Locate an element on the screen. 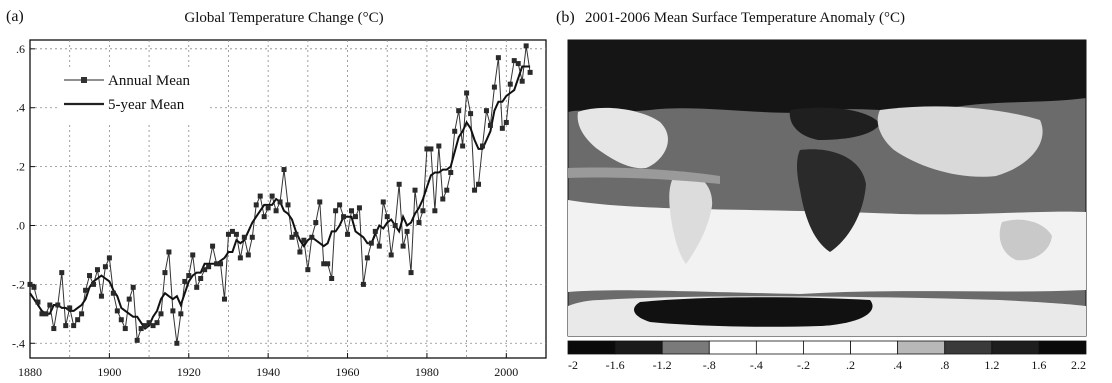  colorbar-label: -1.6 is located at coordinates (615, 365).